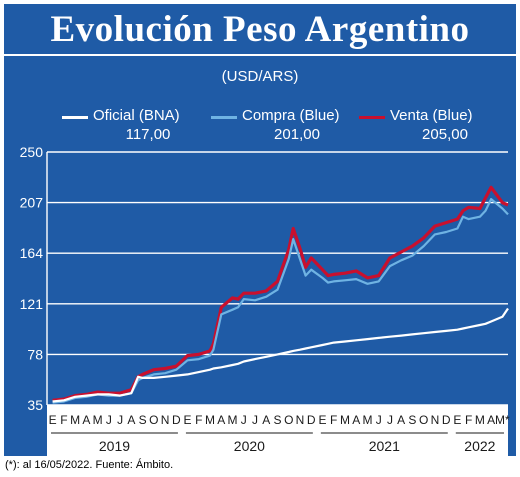  What do you see at coordinates (75, 117) in the screenshot?
I see `legend-swatch-oficial` at bounding box center [75, 117].